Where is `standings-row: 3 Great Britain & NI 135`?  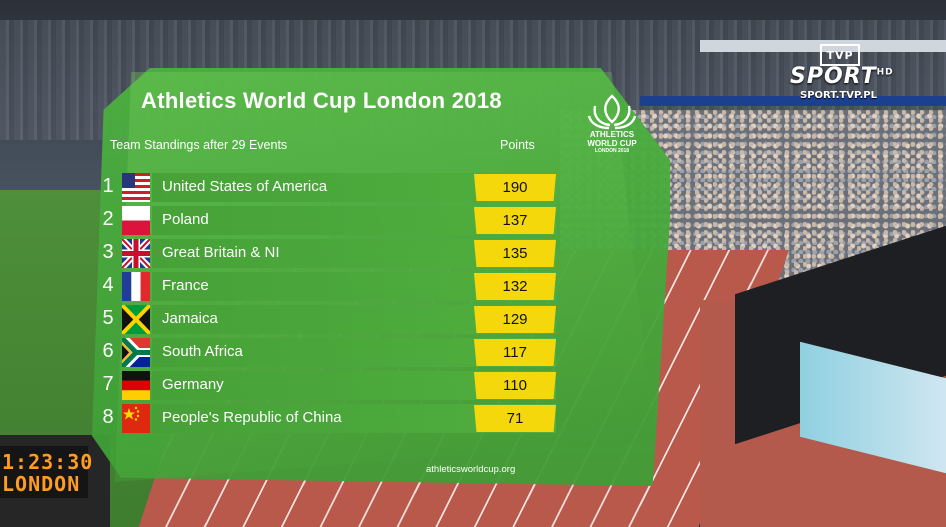 standings-row: 3 Great Britain & NI 135 is located at coordinates (334, 253).